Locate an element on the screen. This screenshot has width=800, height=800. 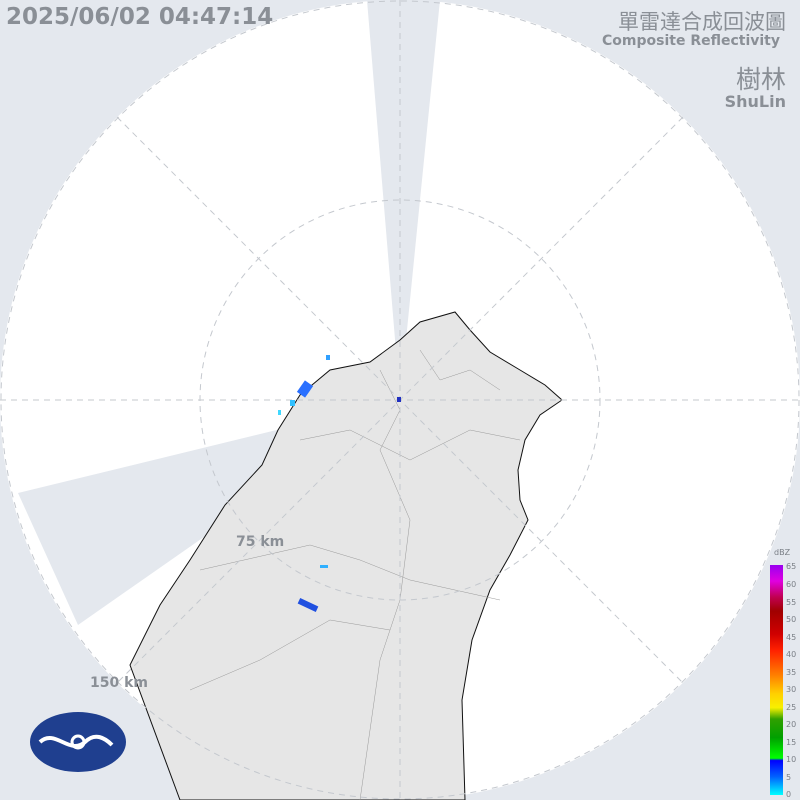
radar-echoes is located at coordinates (339, 483).